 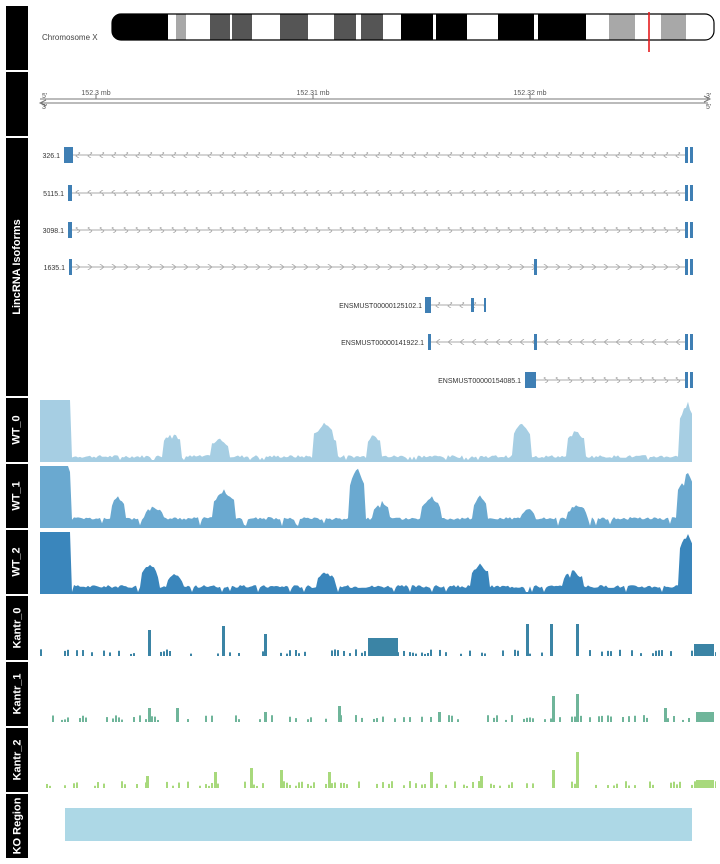 What do you see at coordinates (413, 32) in the screenshot?
I see `chromosome-ideogram` at bounding box center [413, 32].